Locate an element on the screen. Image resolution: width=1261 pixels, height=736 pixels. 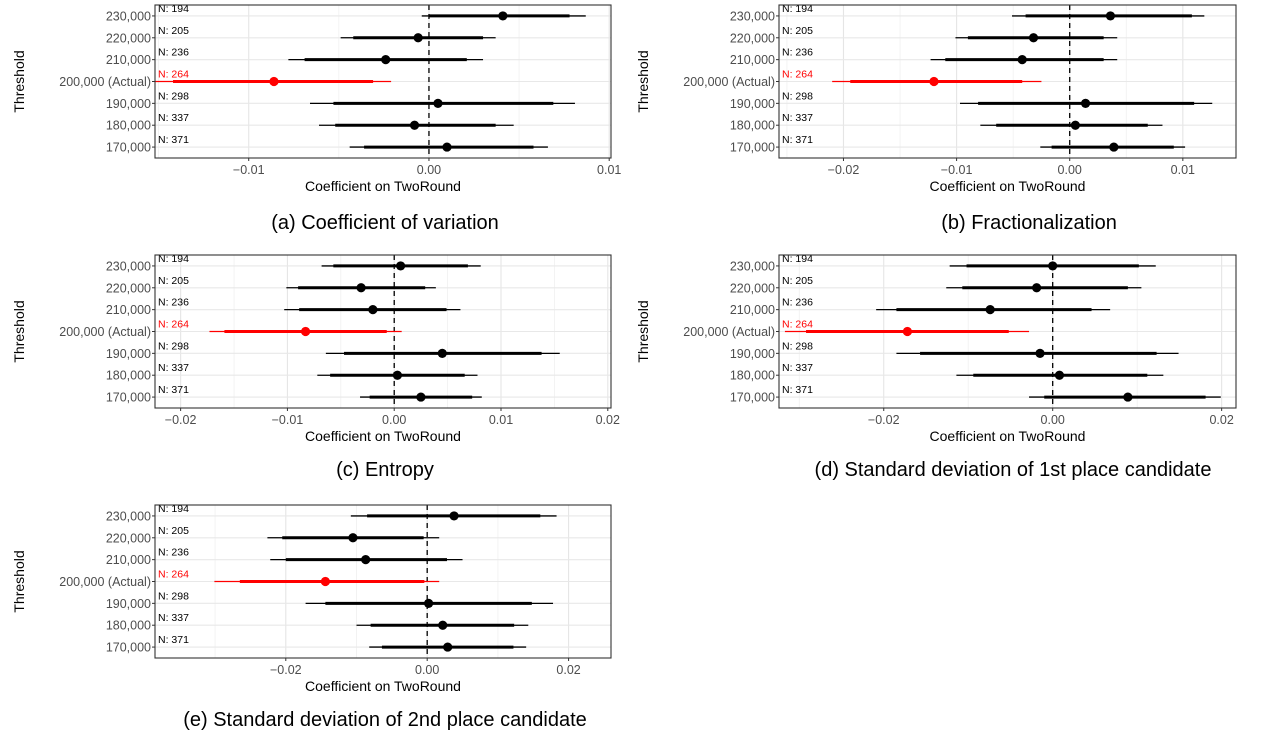
panel-caption: (a) Coefficient of variation is located at coordinates (385, 223).